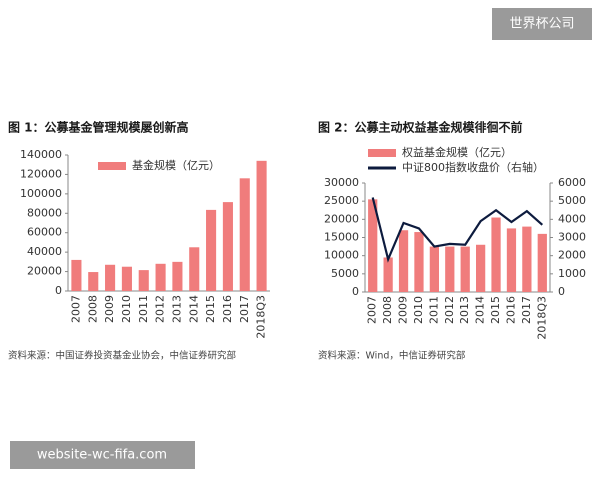 The height and width of the screenshot is (480, 600). What do you see at coordinates (41, 154) in the screenshot?
I see `y-tick-label: 140000` at bounding box center [41, 154].